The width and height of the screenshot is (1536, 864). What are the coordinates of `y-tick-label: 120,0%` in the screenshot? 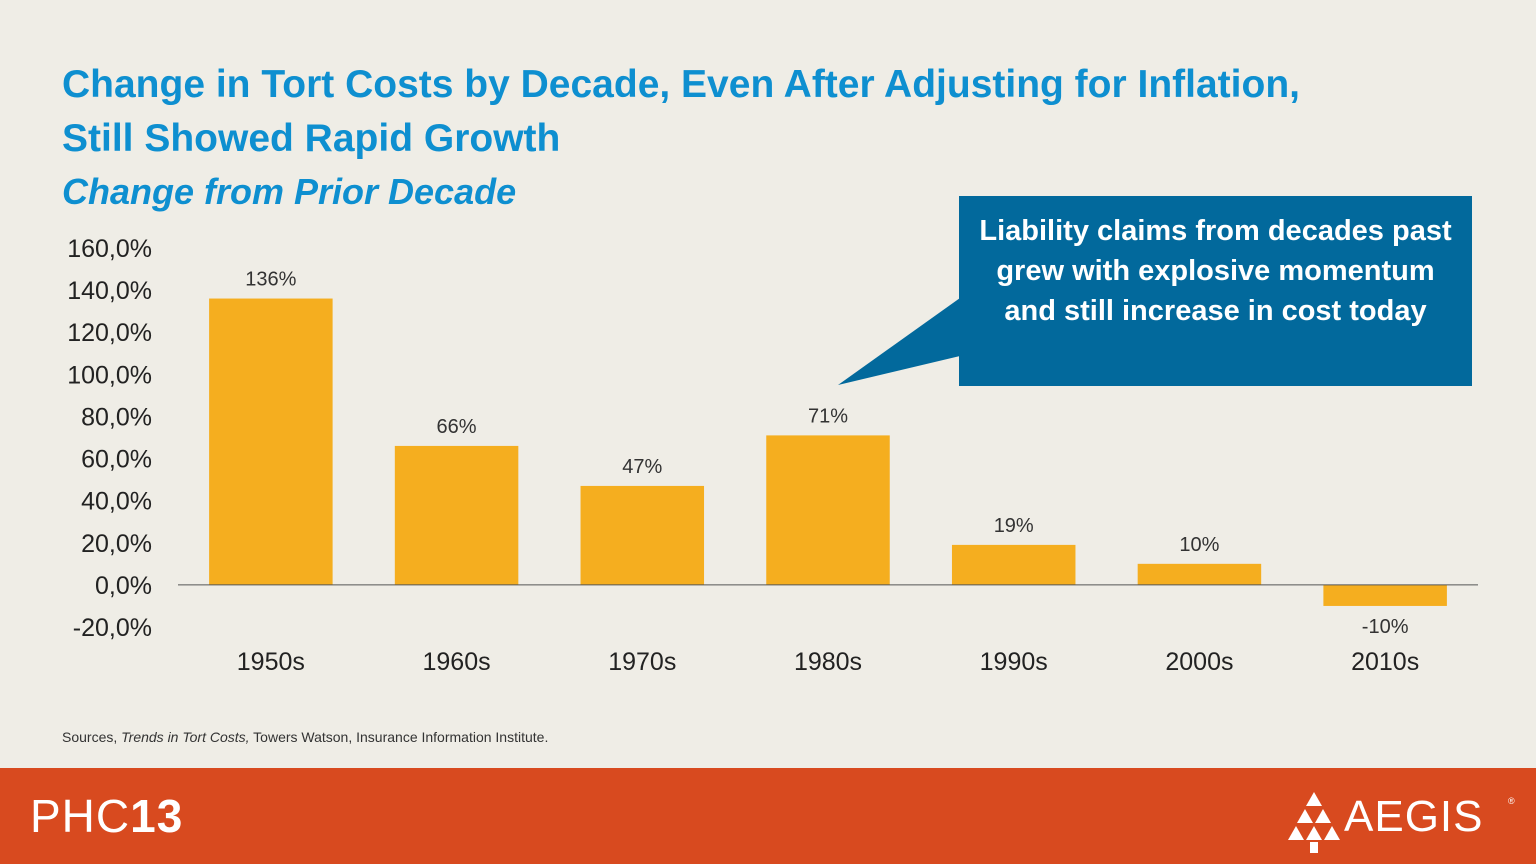 It's located at (109, 333).